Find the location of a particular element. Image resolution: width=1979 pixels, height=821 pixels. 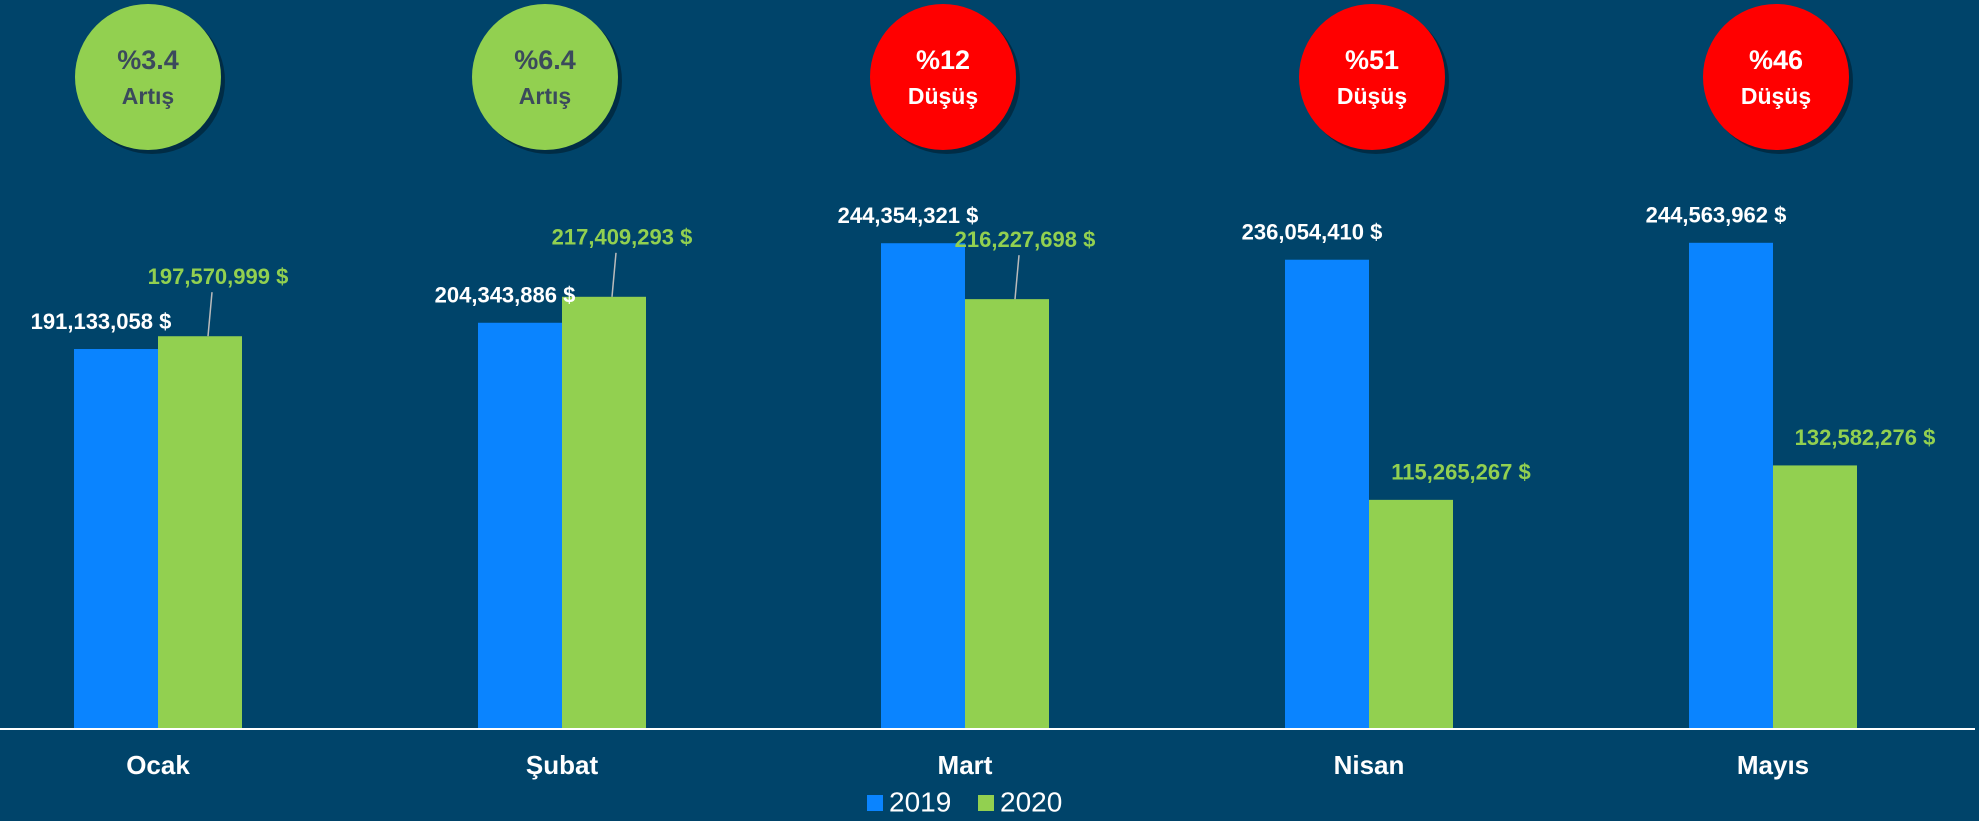

value-label: 244,354,321 $ is located at coordinates (908, 215).